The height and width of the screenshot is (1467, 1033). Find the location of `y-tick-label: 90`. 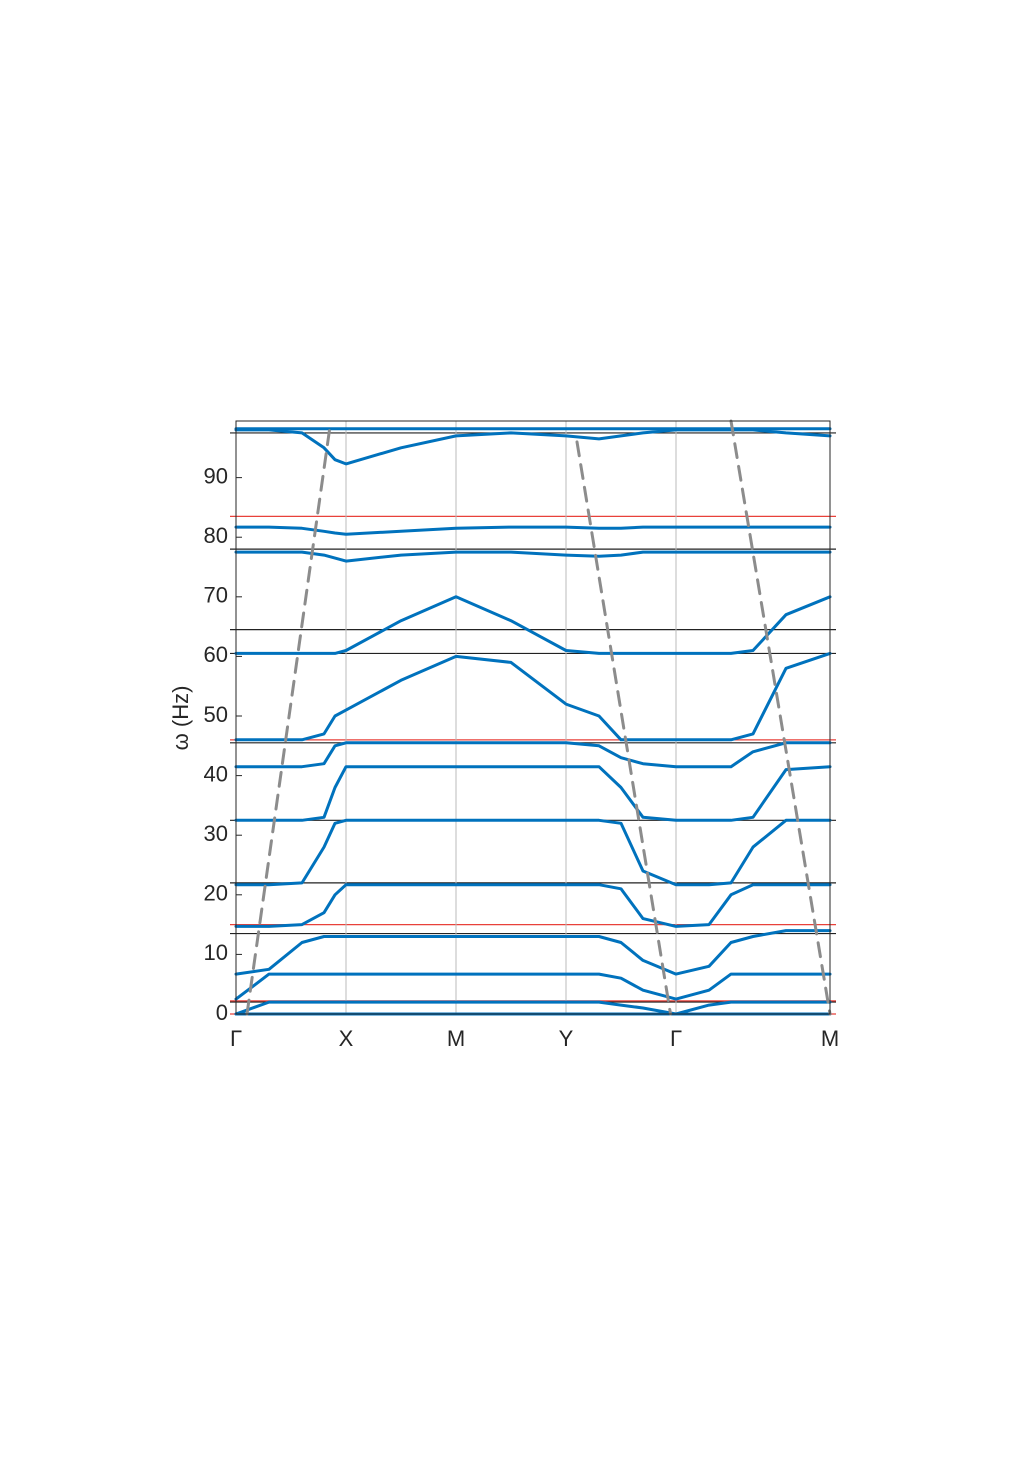

y-tick-label: 90 is located at coordinates (216, 475).